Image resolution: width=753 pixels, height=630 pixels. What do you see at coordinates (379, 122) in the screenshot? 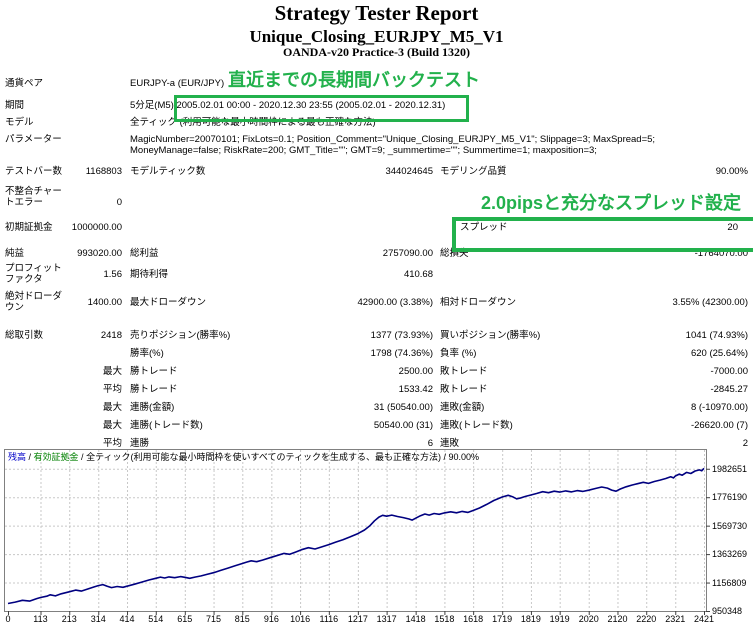
I see `report-row: モデル 全ティック (利用可能な最小時間枠による最も正確な方法)` at bounding box center [379, 122].